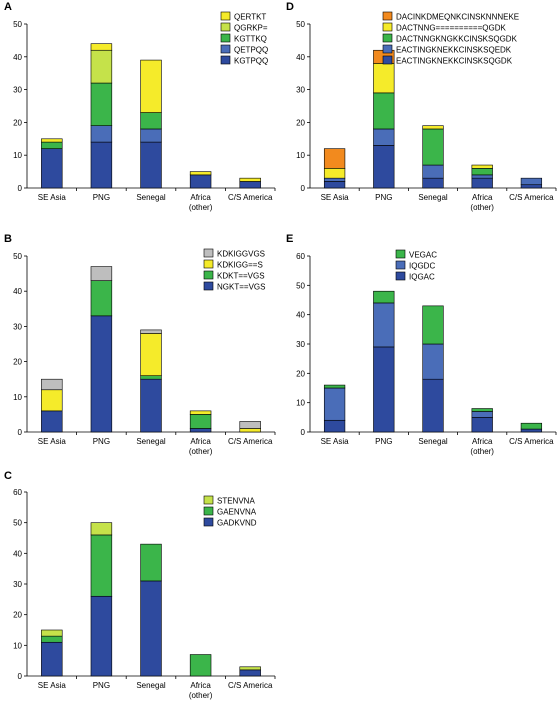  What do you see at coordinates (250, 39) in the screenshot?
I see `legend-label: KGTTKQ` at bounding box center [250, 39].